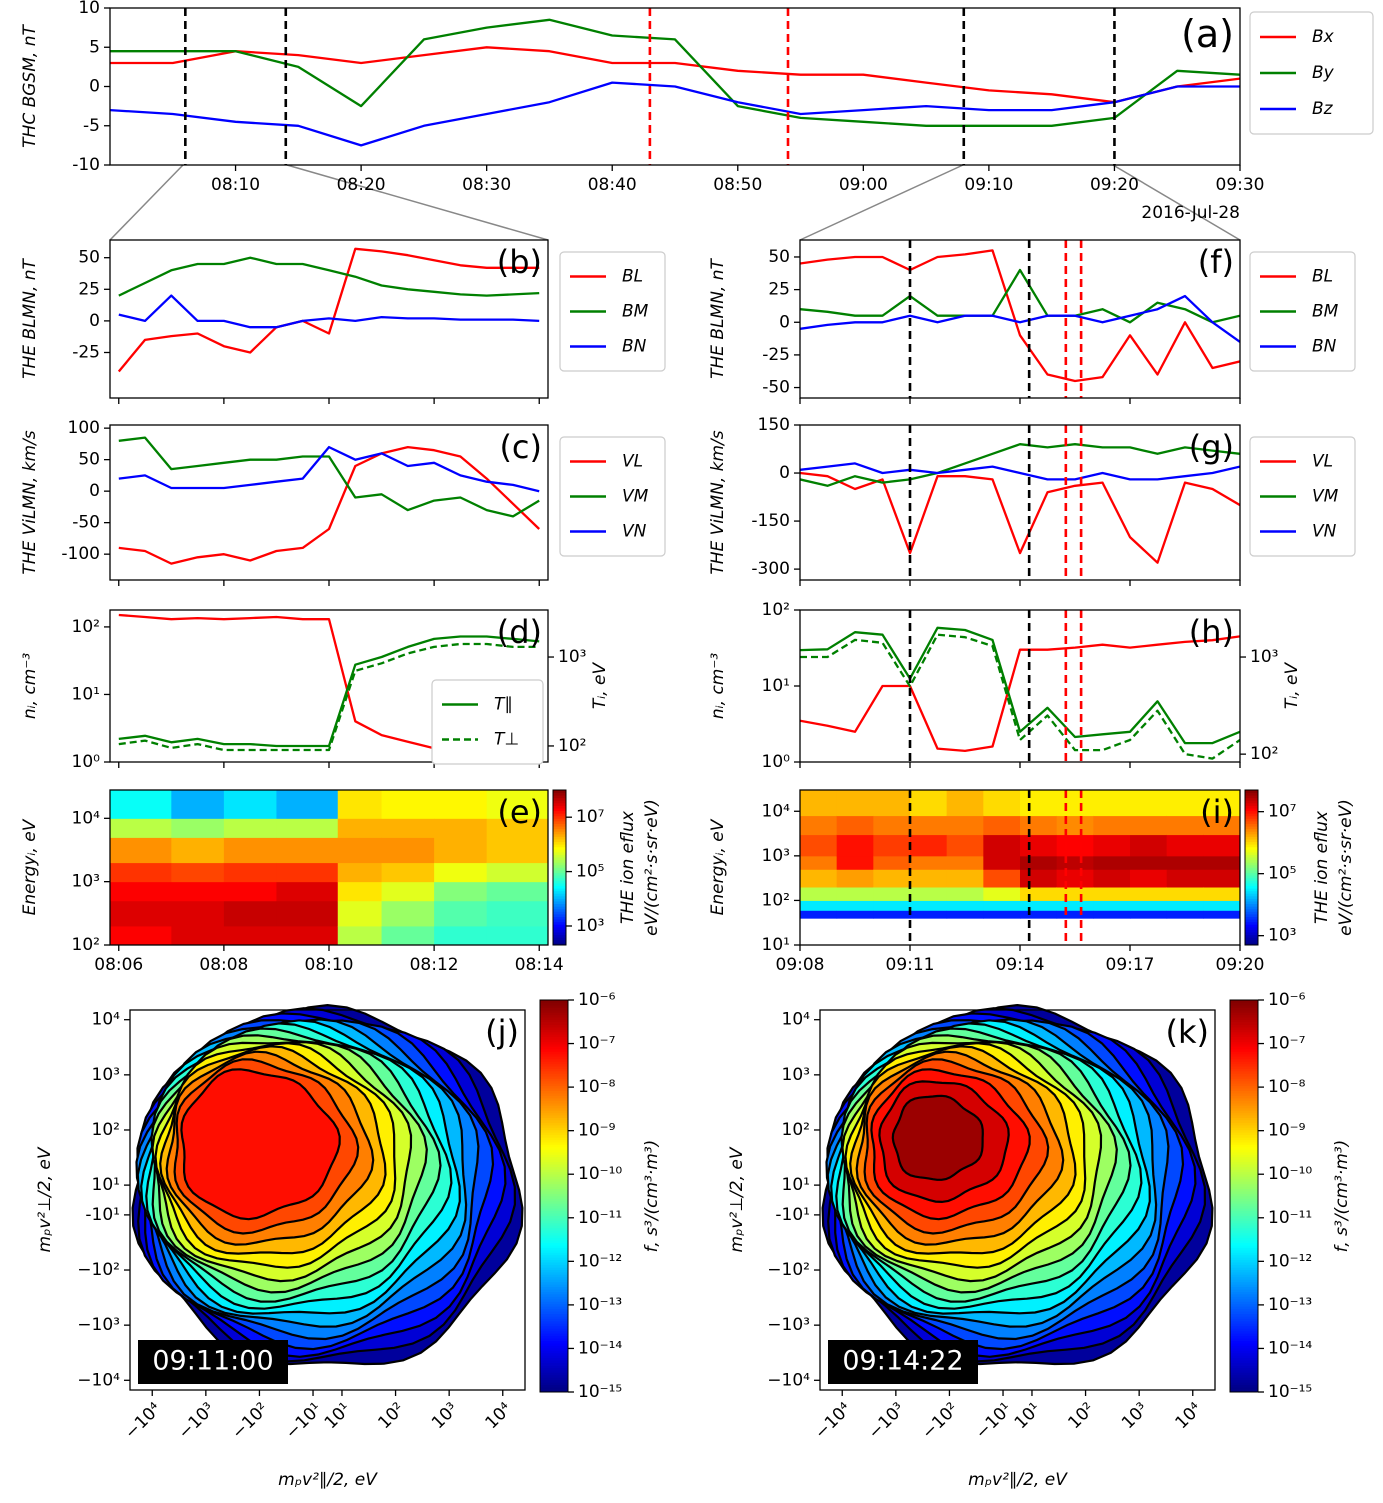  Describe the element at coordinates (800, 965) in the screenshot. I see `x-tick-label: 09:08` at that location.